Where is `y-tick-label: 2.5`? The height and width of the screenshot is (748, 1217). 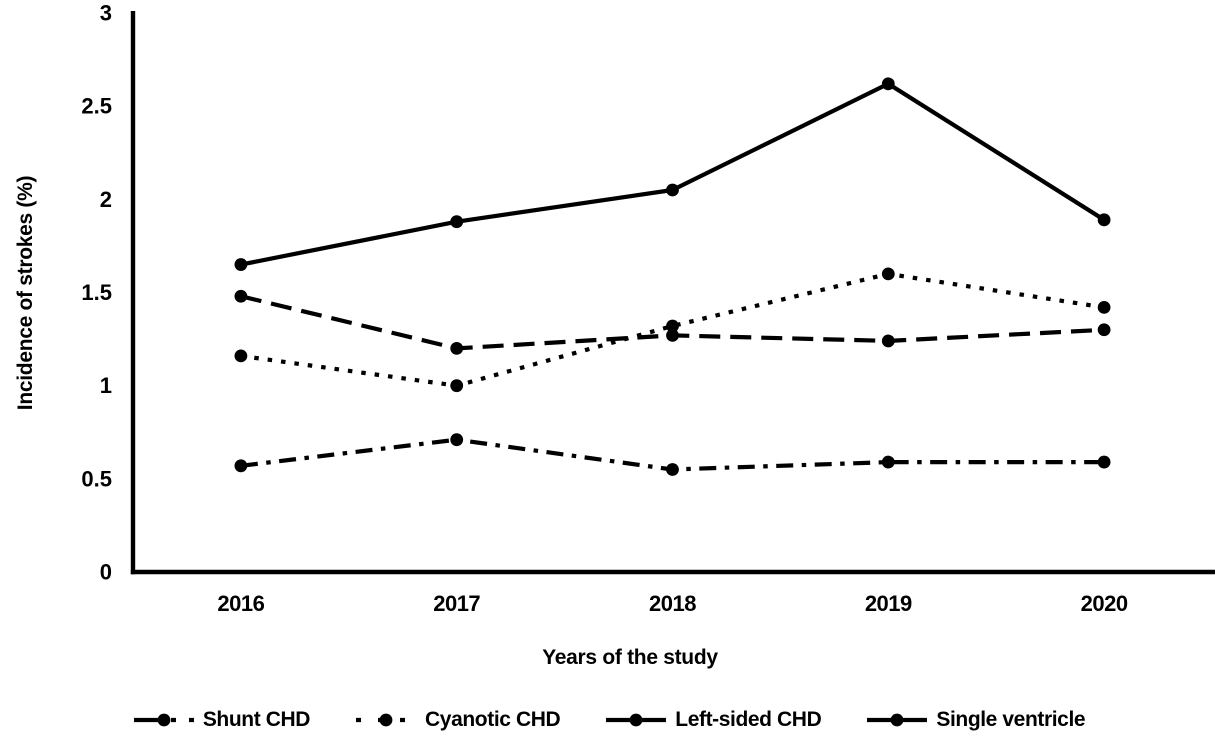
y-tick-label: 2.5 is located at coordinates (96, 106).